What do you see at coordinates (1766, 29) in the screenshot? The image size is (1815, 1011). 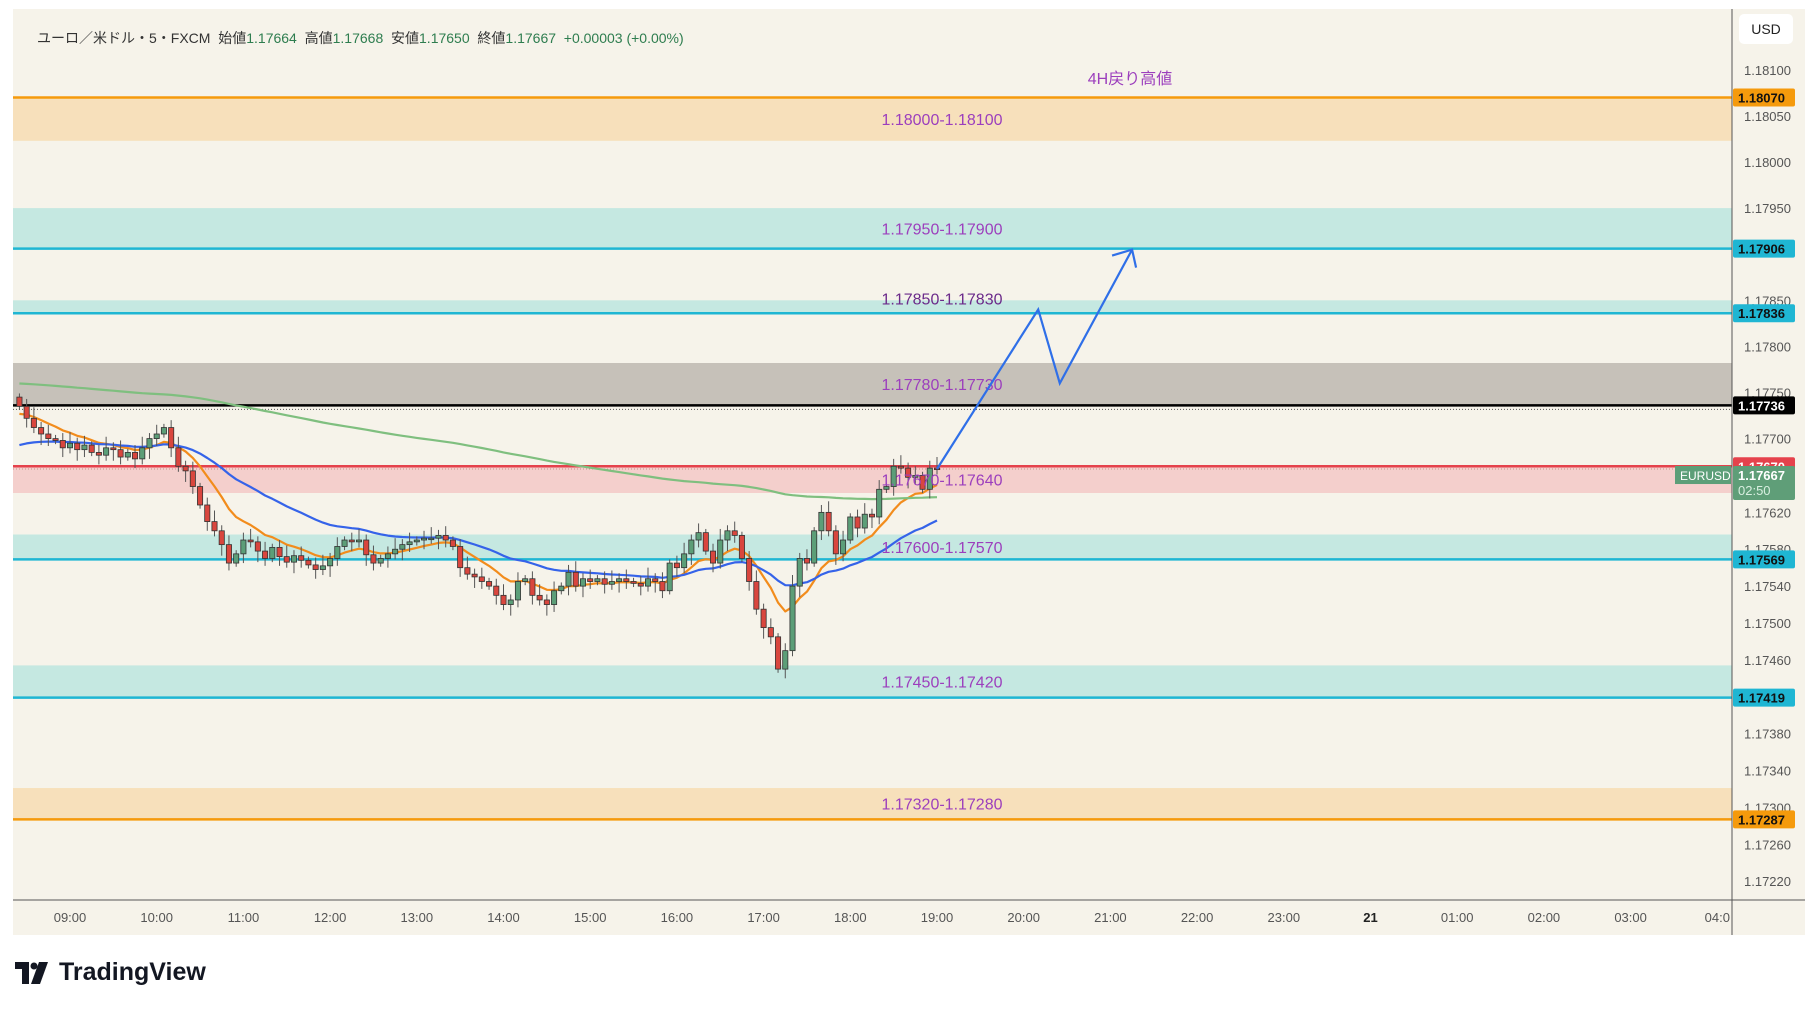 I see `currency-button: USD` at bounding box center [1766, 29].